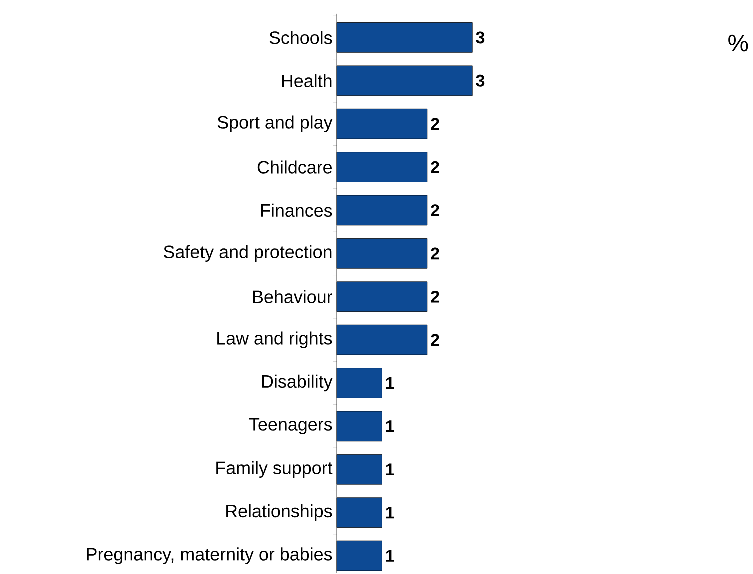 The height and width of the screenshot is (574, 753). Describe the element at coordinates (297, 383) in the screenshot. I see `y-tick-label: Disability` at that location.